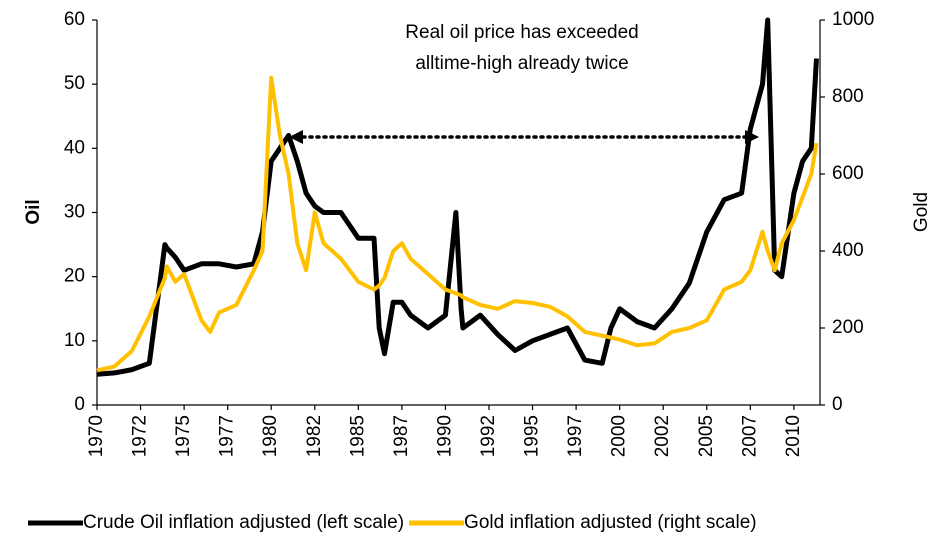  Describe the element at coordinates (183, 436) in the screenshot. I see `x-tick-label: 1975` at that location.